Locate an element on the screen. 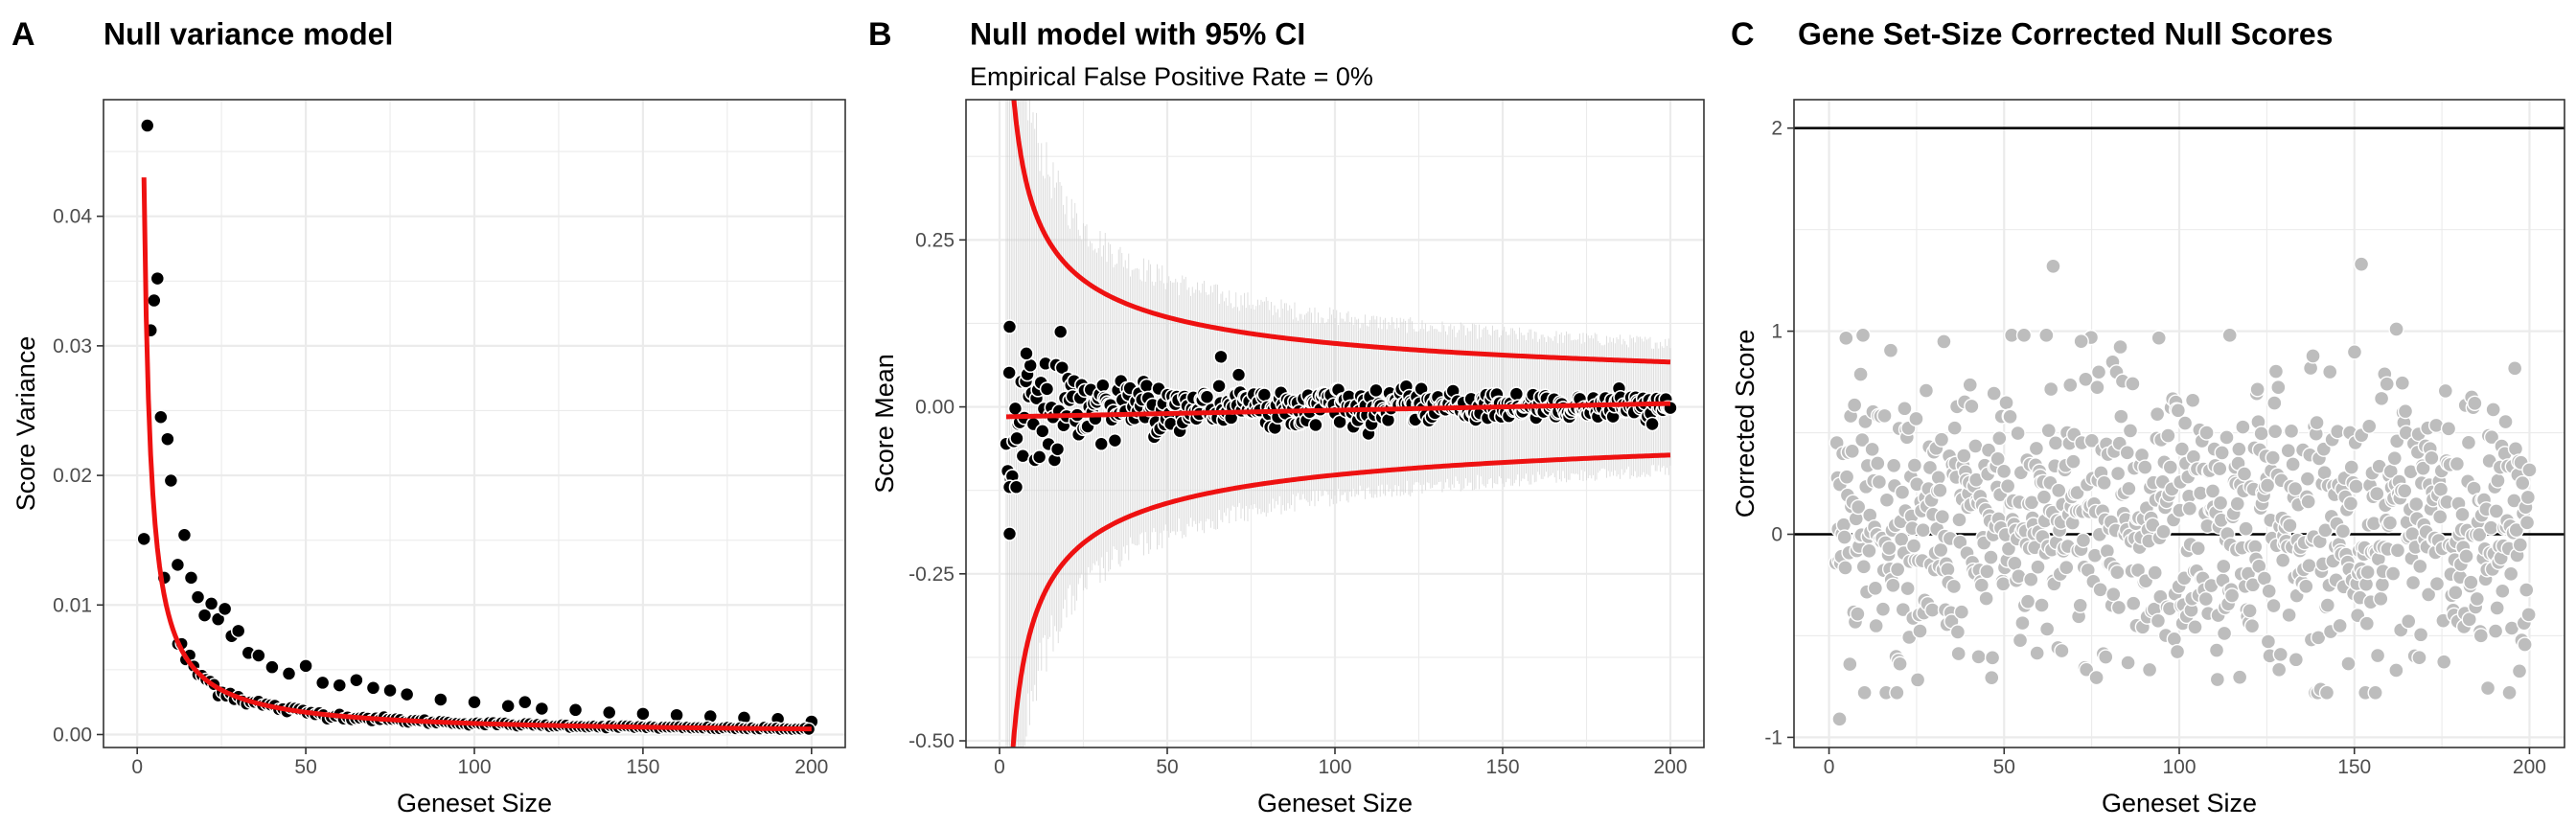 The height and width of the screenshot is (828, 2576). x-tick-label: 200 is located at coordinates (811, 767).